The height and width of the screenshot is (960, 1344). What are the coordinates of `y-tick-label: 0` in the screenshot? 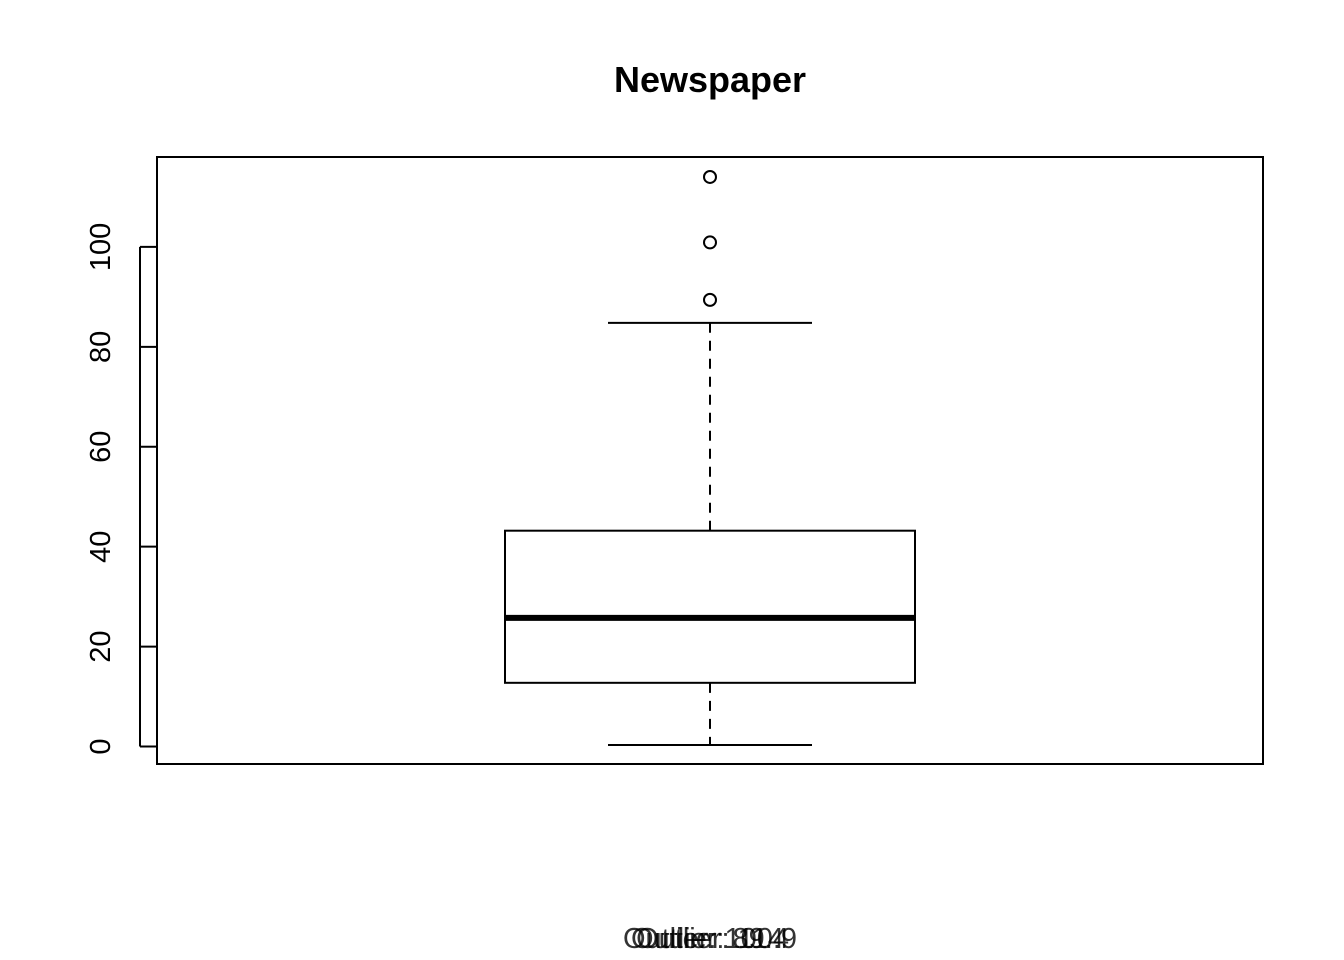 It's located at (101, 746).